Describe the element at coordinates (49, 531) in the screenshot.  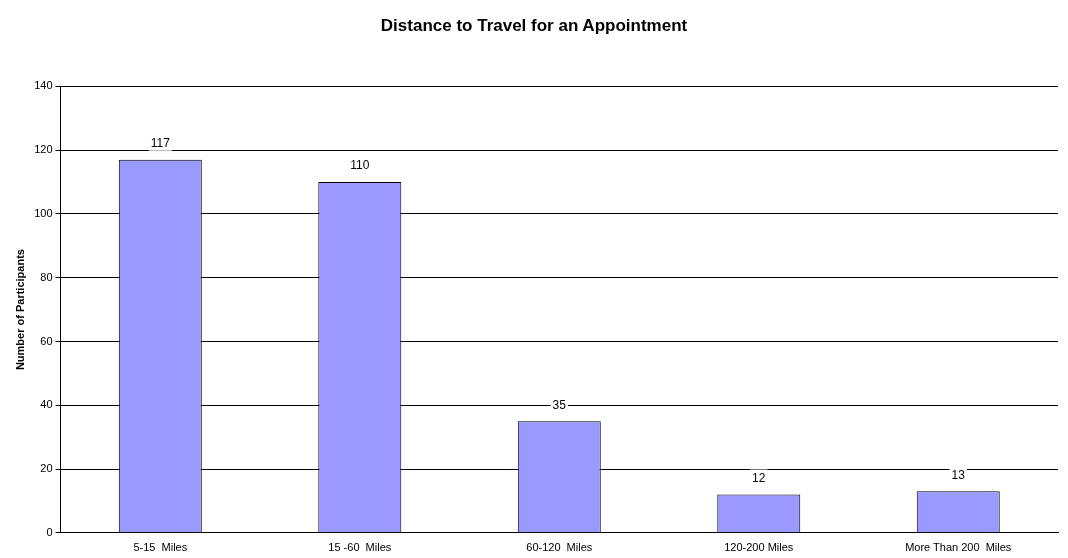
I see `y-tick-label: 0` at that location.